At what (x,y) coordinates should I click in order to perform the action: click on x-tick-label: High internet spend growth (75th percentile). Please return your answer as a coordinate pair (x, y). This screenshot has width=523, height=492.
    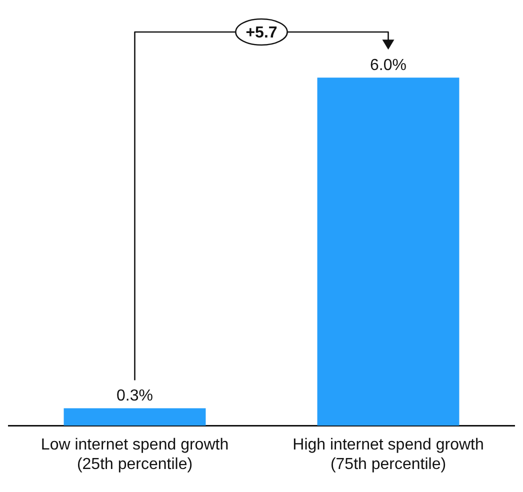
    Looking at the image, I should click on (388, 454).